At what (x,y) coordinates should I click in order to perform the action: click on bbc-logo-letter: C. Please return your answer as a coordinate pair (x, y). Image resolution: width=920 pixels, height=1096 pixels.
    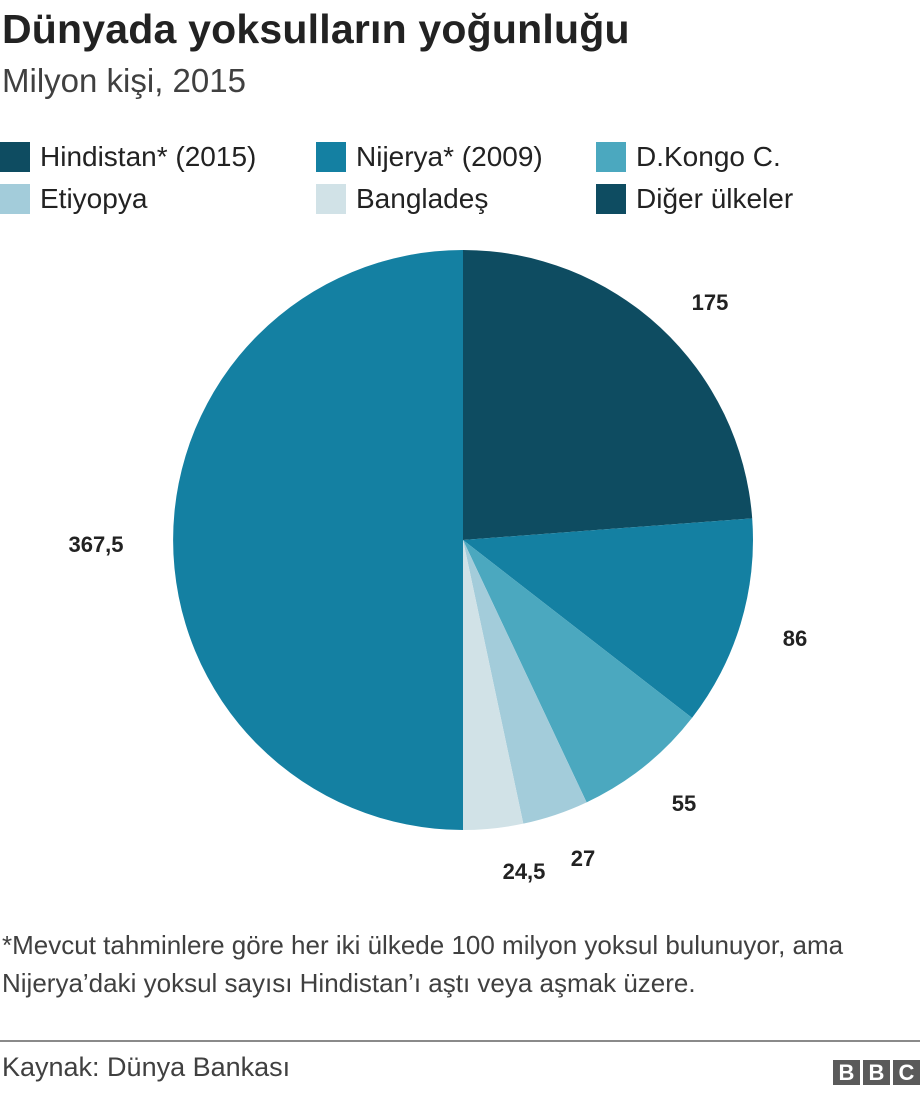
    Looking at the image, I should click on (906, 1072).